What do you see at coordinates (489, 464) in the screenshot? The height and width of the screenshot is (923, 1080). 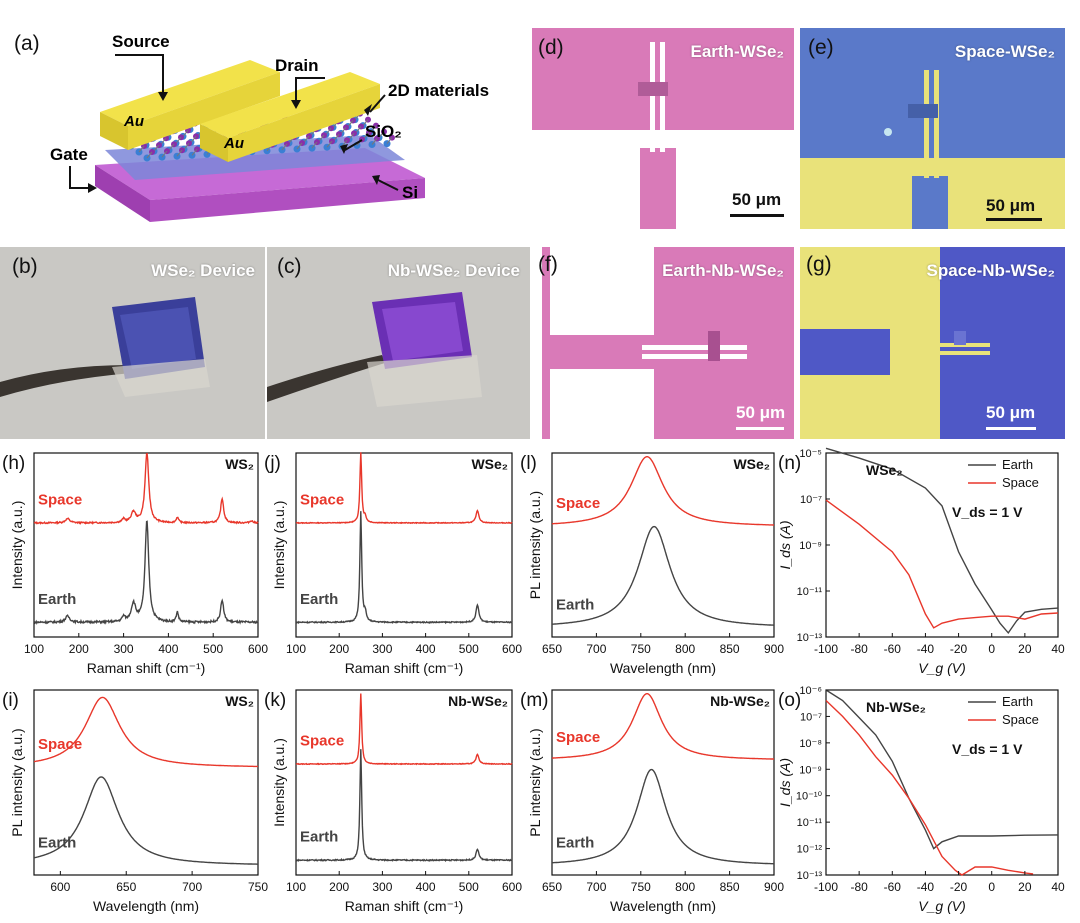 I see `chart-title: WSe₂` at bounding box center [489, 464].